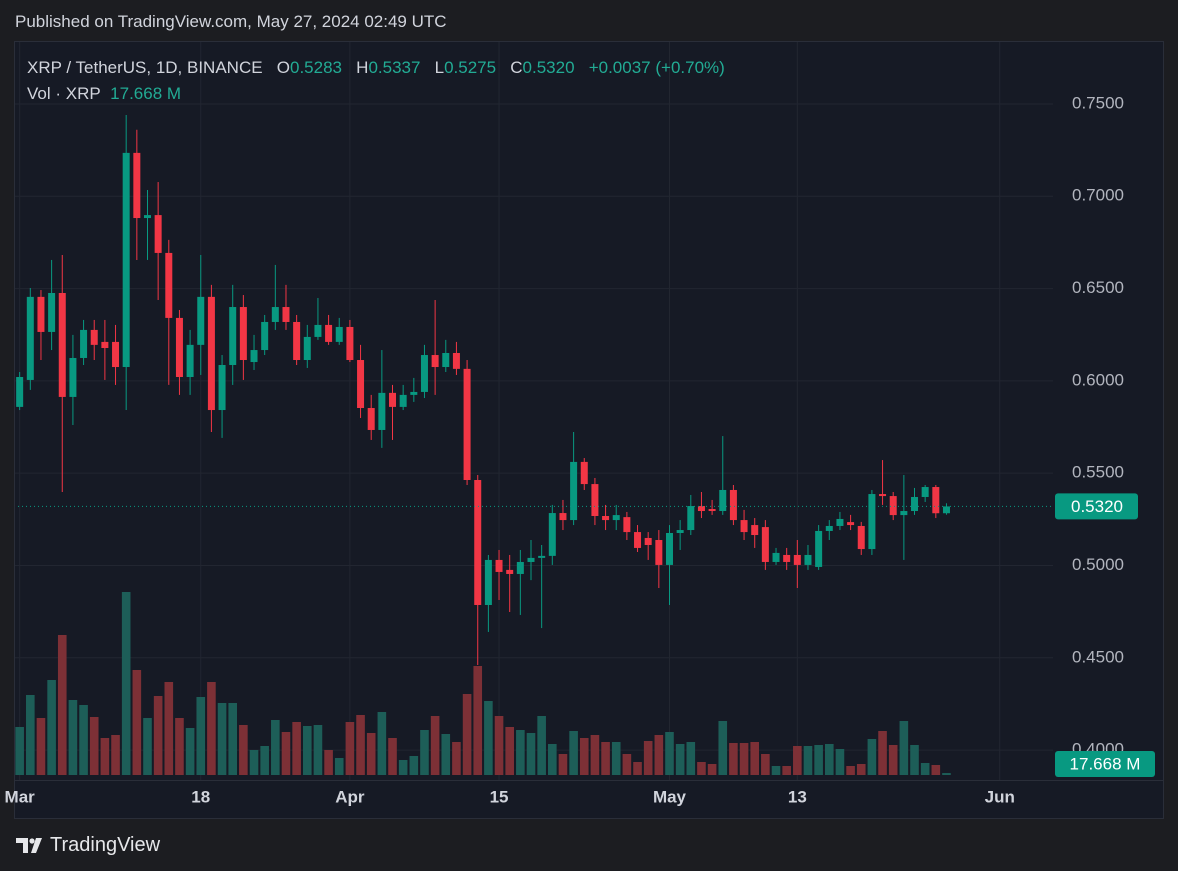 This screenshot has width=1178, height=871. Describe the element at coordinates (439, 67) in the screenshot. I see `low-label: L` at that location.